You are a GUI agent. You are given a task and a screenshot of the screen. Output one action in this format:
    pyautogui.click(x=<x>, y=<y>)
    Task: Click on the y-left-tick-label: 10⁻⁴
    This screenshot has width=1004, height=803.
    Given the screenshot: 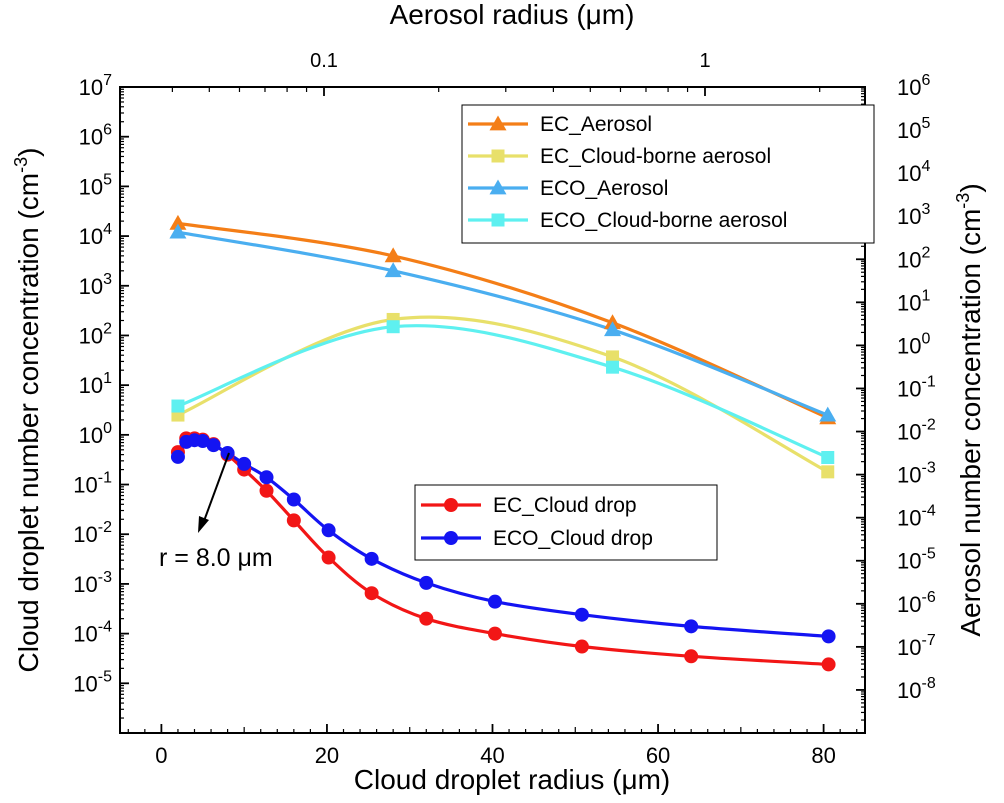 What is the action you would take?
    pyautogui.click(x=92, y=633)
    